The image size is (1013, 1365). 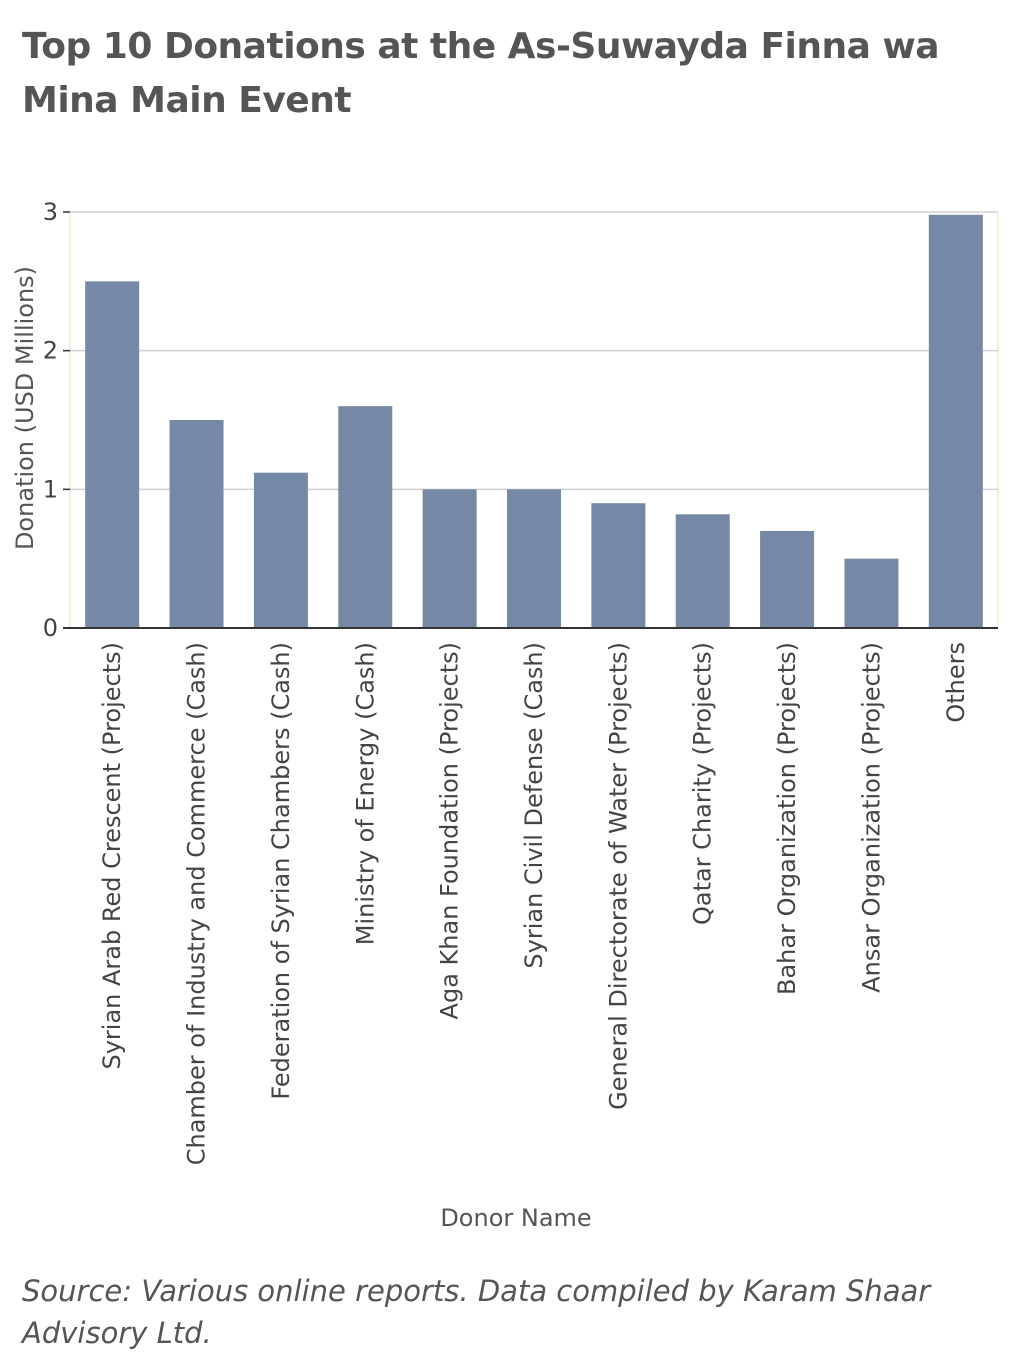 I want to click on x-tick-label: Ansar Organization (Projects), so click(x=871, y=817).